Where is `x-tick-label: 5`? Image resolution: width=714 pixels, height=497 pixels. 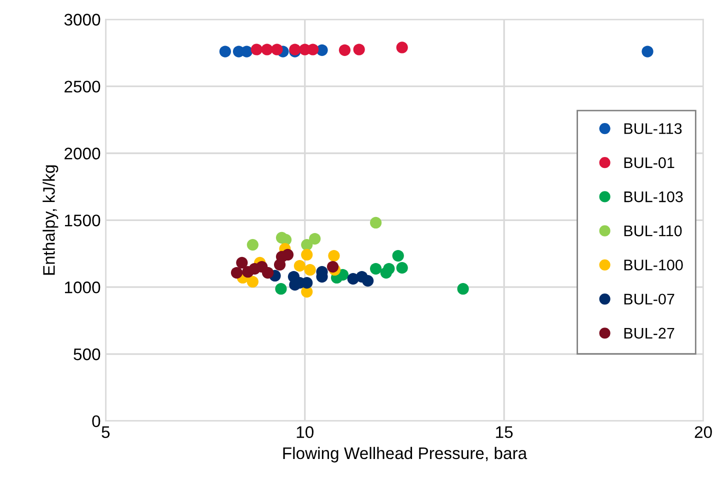 x-tick-label: 5 is located at coordinates (106, 432).